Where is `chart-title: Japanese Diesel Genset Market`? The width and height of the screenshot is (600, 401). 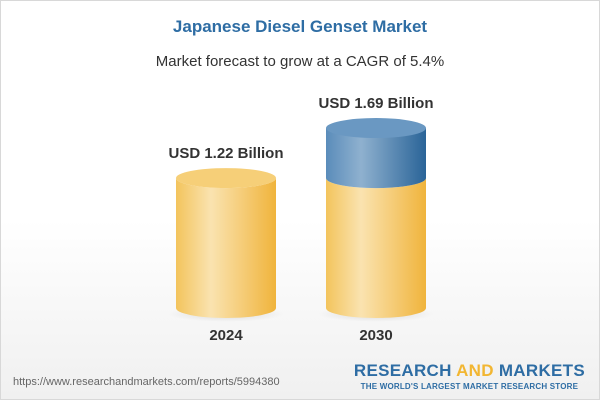 chart-title: Japanese Diesel Genset Market is located at coordinates (300, 26).